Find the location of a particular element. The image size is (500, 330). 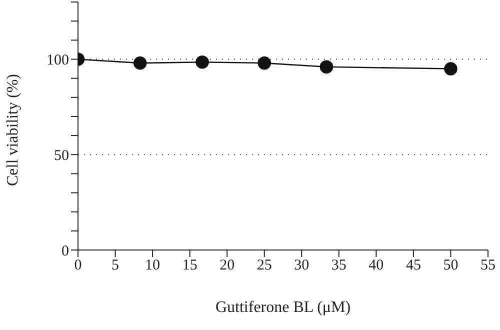

x-tick-label: 45 is located at coordinates (413, 266).